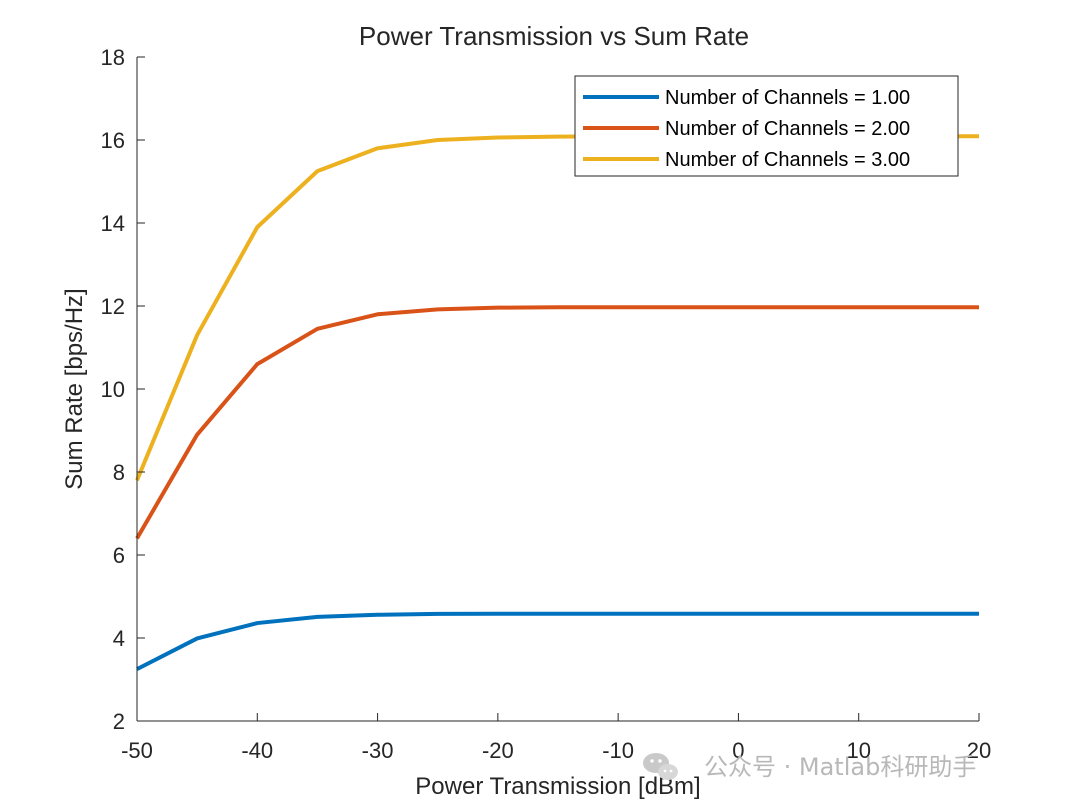 The width and height of the screenshot is (1080, 812). Describe the element at coordinates (113, 389) in the screenshot. I see `y-tick-label: 10` at that location.